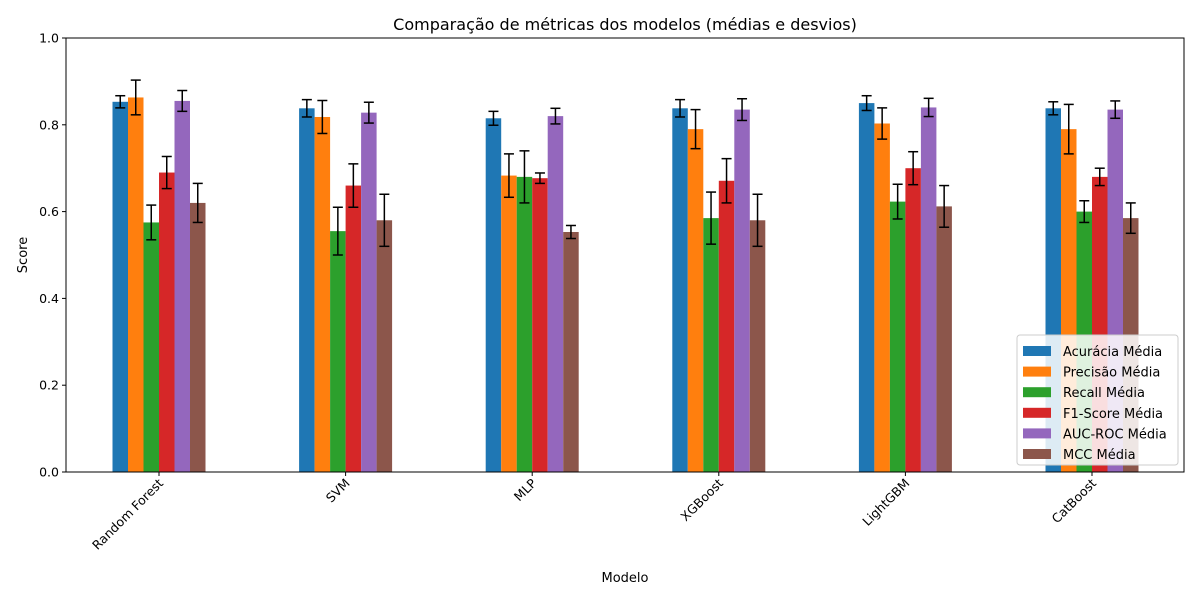 This screenshot has height=600, width=1200. I want to click on legend-label-2: Precisão Média, so click(1111, 373).